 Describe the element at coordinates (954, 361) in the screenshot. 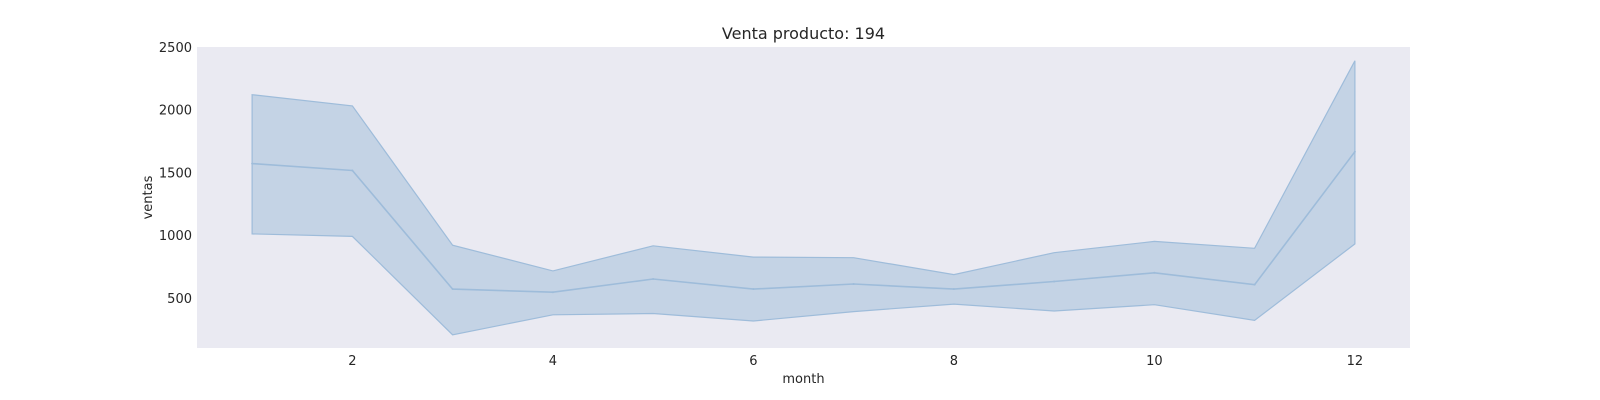

I see `x-tick-label: 8` at that location.